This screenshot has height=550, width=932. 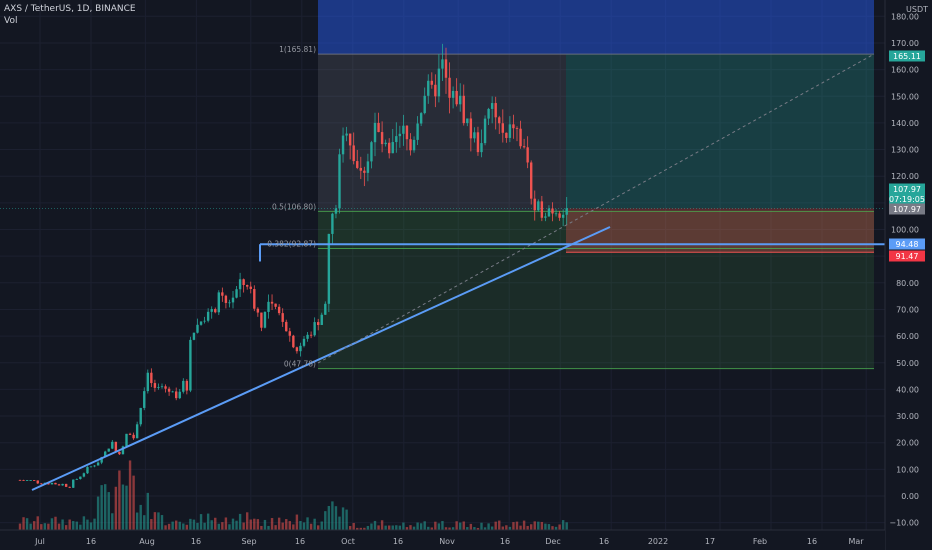 What do you see at coordinates (907, 389) in the screenshot?
I see `price-tick-label: 40.00` at bounding box center [907, 389].